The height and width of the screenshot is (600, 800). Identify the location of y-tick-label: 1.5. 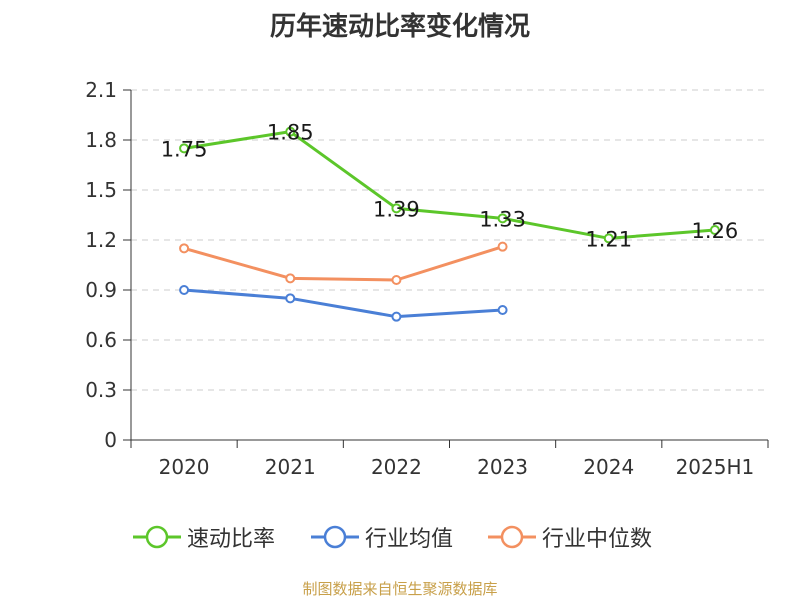
(101, 190).